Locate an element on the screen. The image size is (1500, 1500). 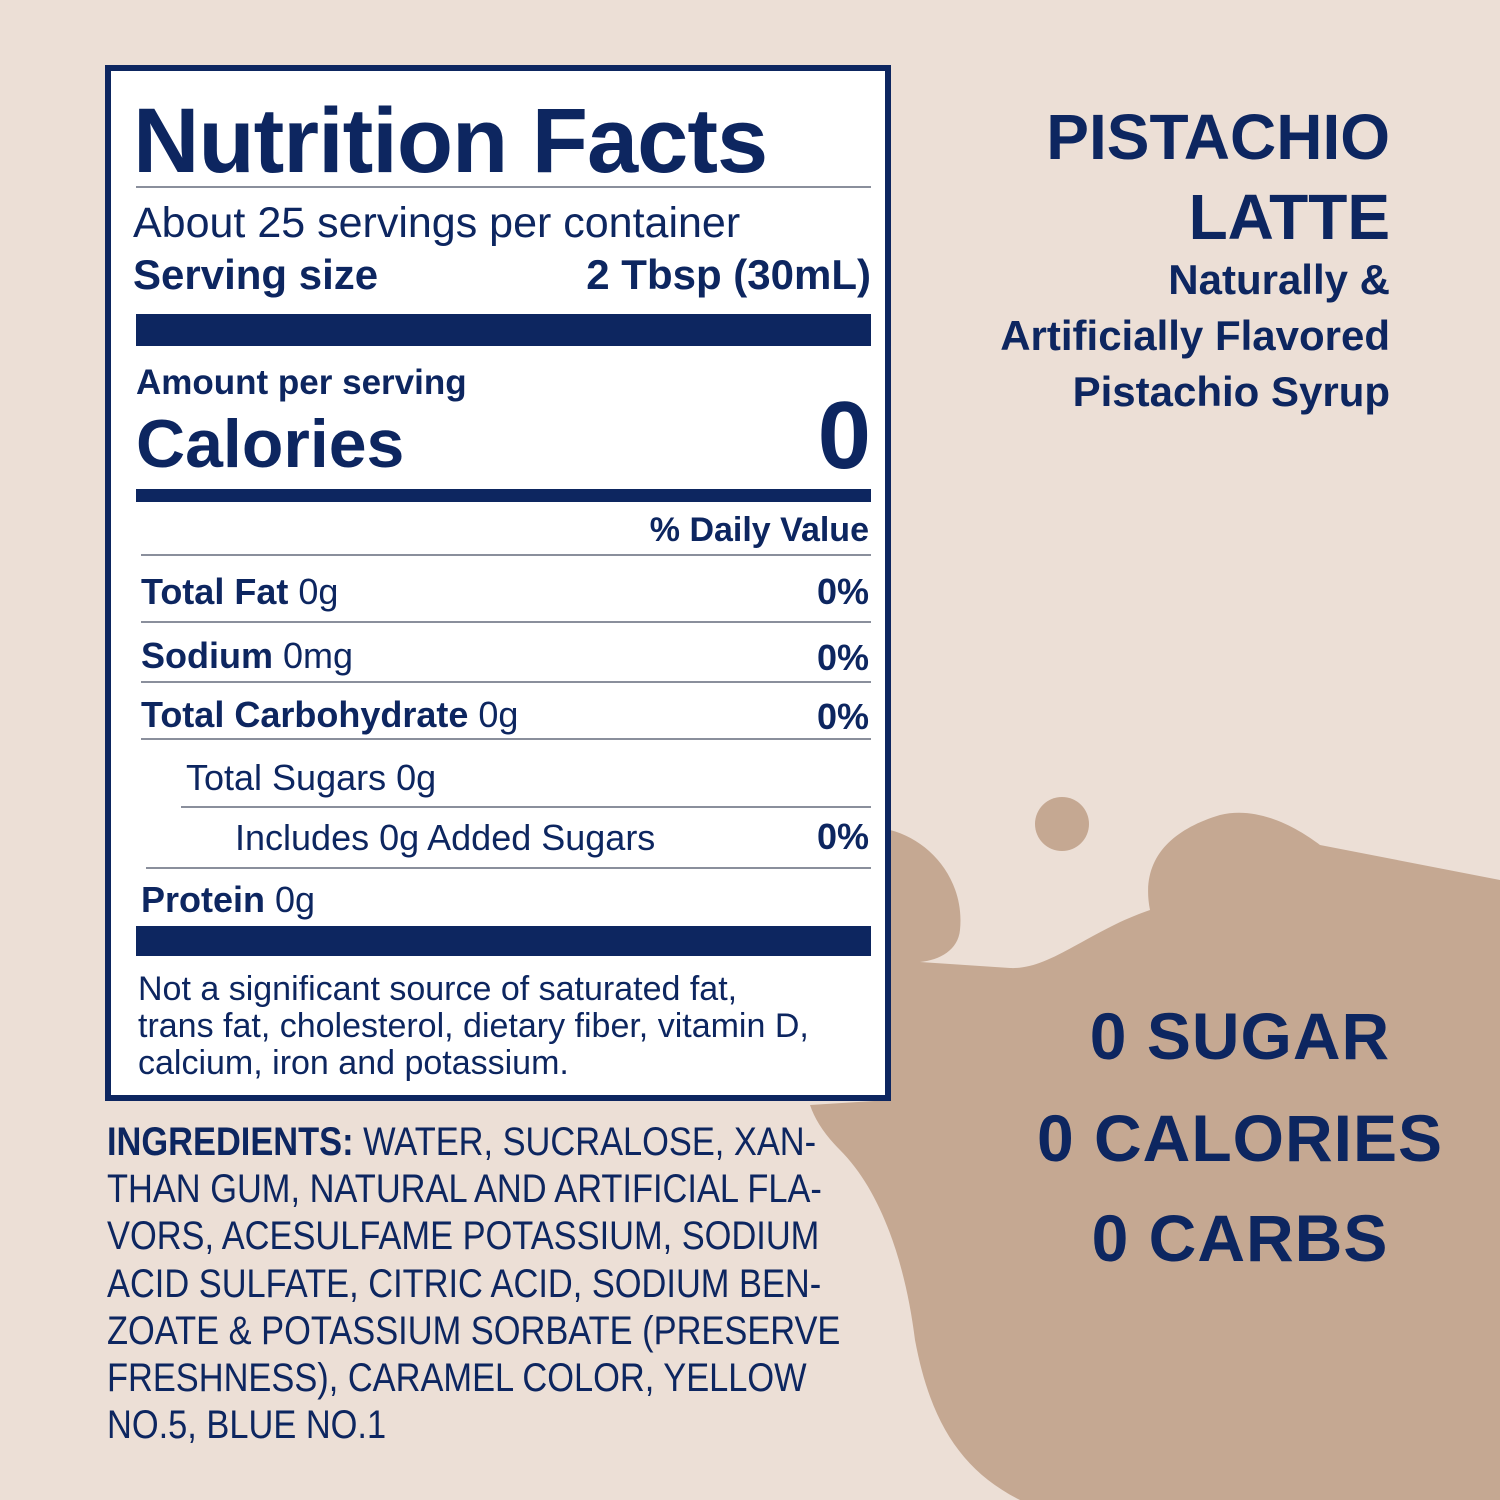
ingredients-line: ACID SULFATE, CITRIC ACID, SODIUM BEN- is located at coordinates (464, 1284).